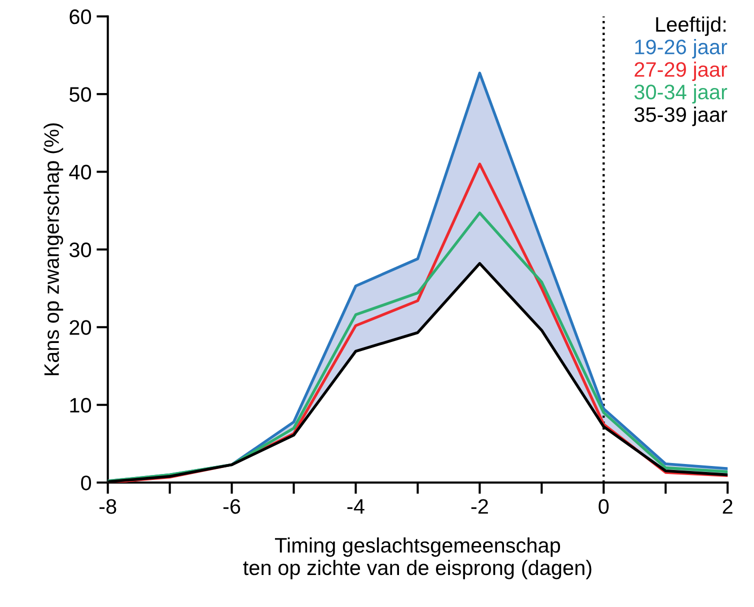 This screenshot has width=754, height=607. What do you see at coordinates (81, 405) in the screenshot?
I see `y-tick-label: 10` at bounding box center [81, 405].